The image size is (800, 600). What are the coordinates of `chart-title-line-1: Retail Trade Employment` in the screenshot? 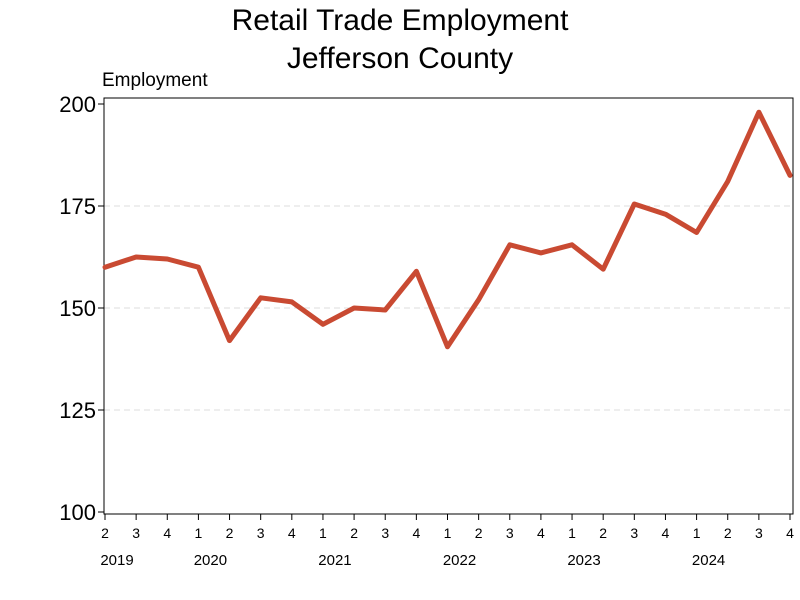 It's located at (400, 20).